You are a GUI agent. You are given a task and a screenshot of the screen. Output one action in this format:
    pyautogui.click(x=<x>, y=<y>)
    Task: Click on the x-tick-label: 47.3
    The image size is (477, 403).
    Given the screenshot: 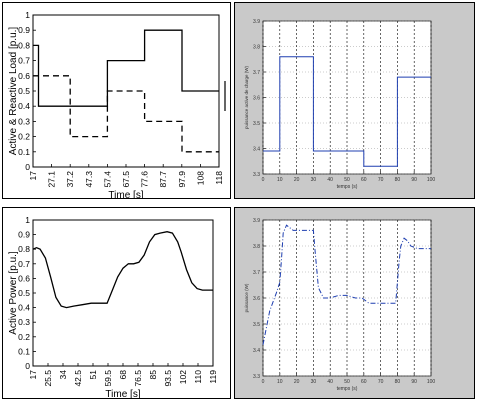 What is the action you would take?
    pyautogui.click(x=89, y=179)
    